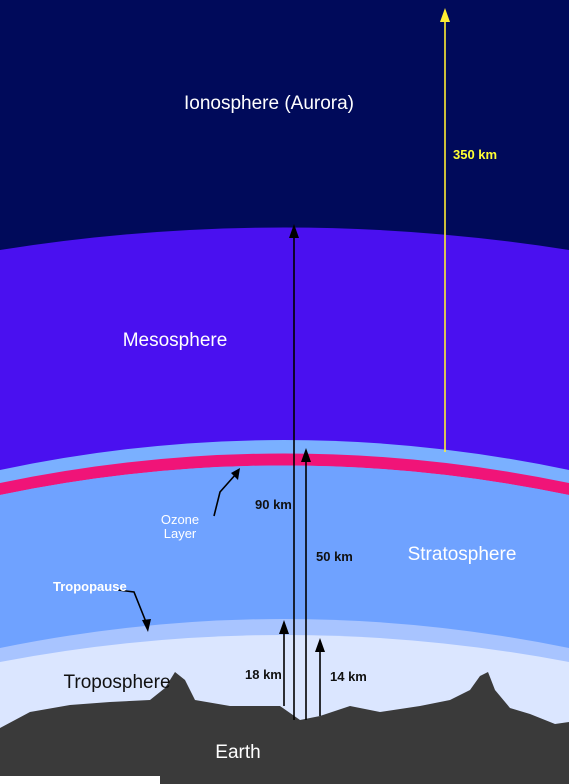 Image resolution: width=569 pixels, height=784 pixels. I want to click on bottom-edge-strip, so click(80, 780).